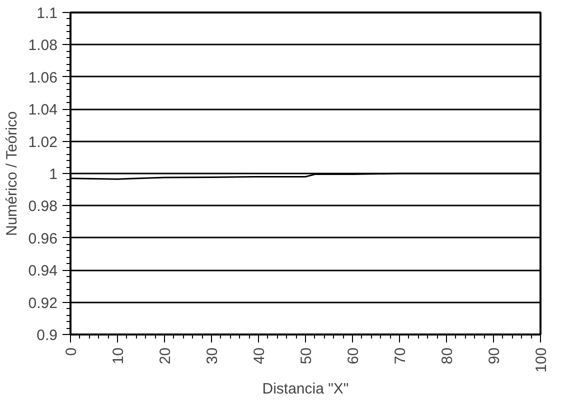 This screenshot has width=568, height=407. Describe the element at coordinates (43, 271) in the screenshot. I see `y-tick-label: 0.94` at that location.